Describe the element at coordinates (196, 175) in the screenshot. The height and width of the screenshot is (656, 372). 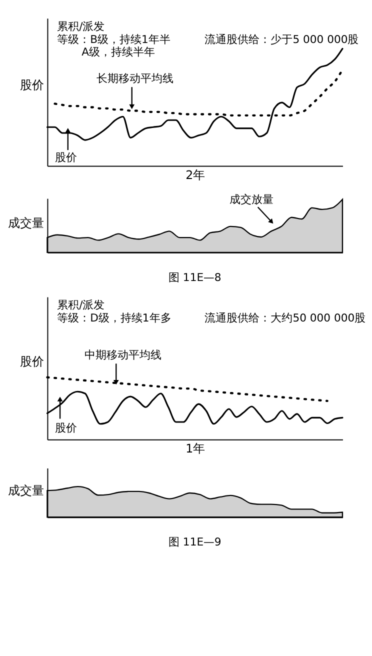
I see `x-axis-title: 2年` at that location.